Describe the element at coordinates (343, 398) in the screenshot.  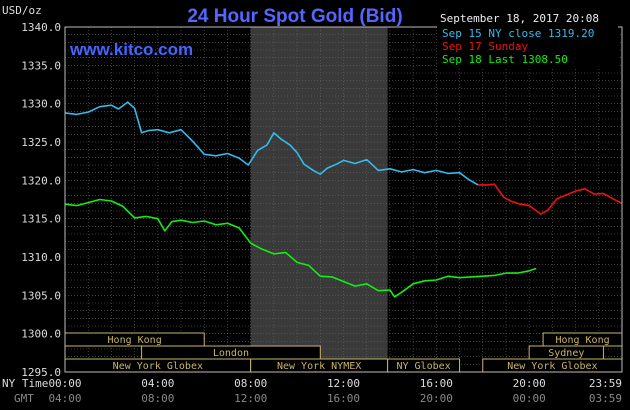
I see `x-tick-label-gmt: 16:00` at that location.